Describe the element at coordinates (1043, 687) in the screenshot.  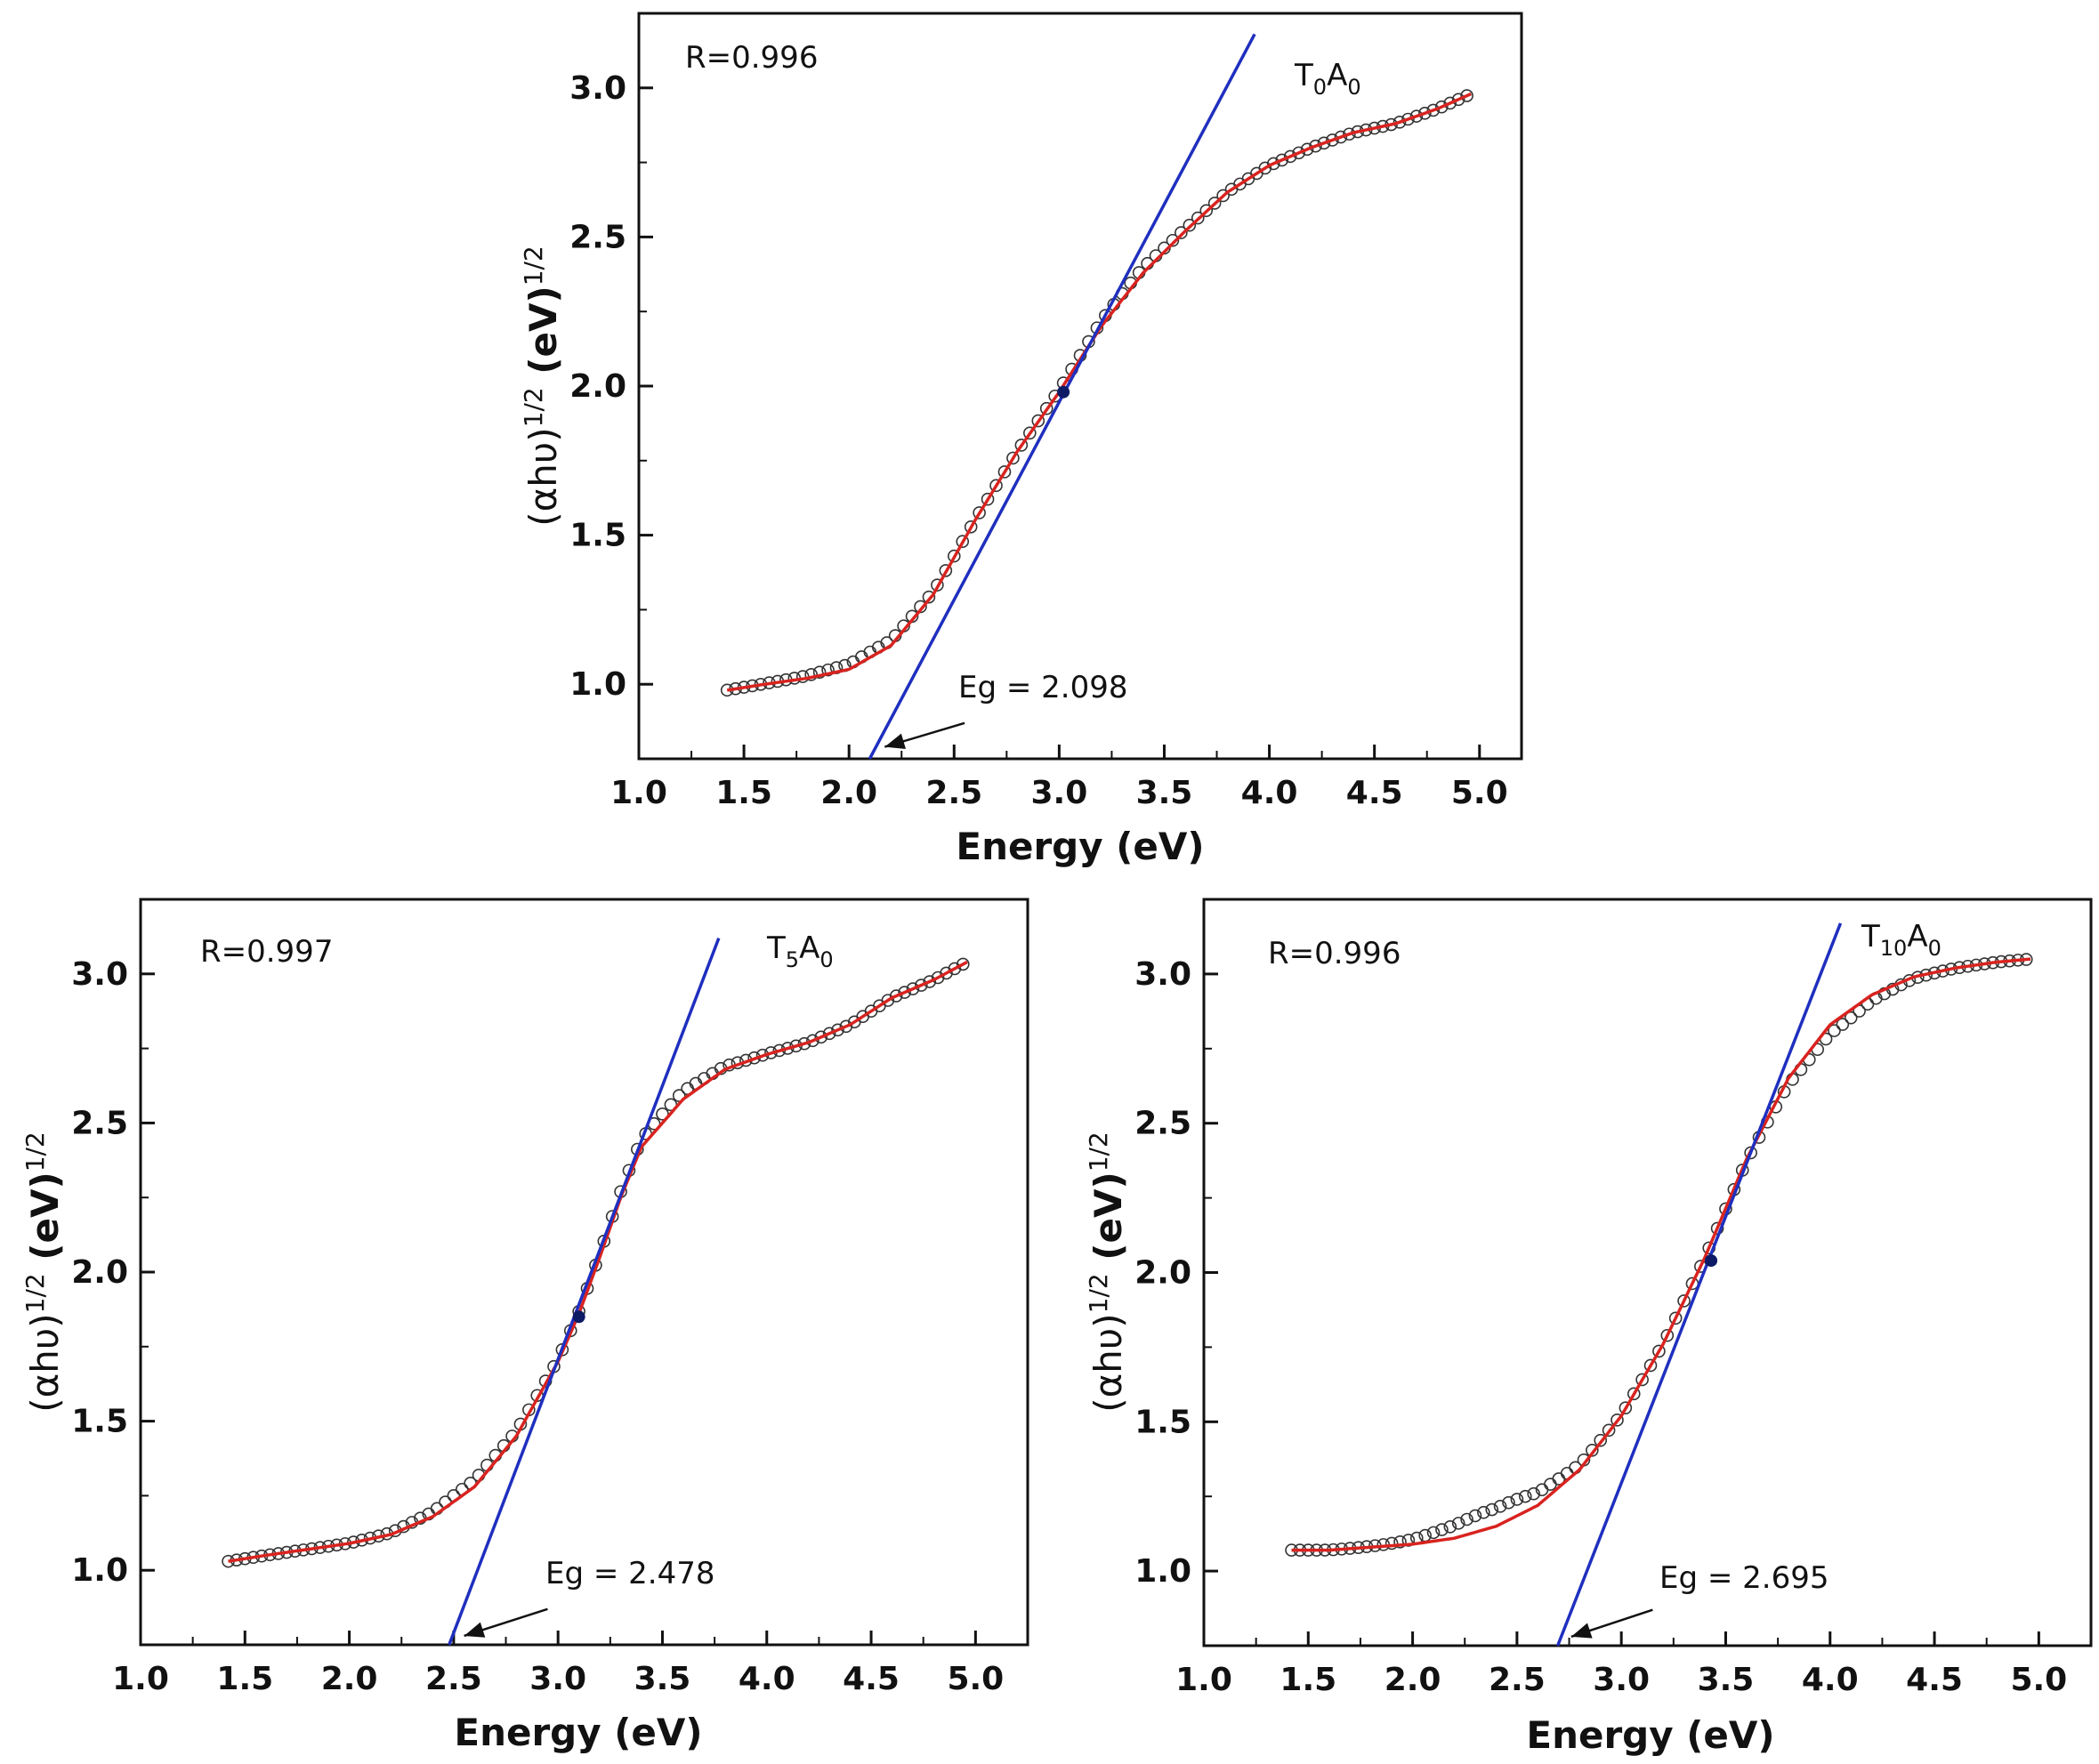
I see `eg-label: Eg = 2.098` at that location.